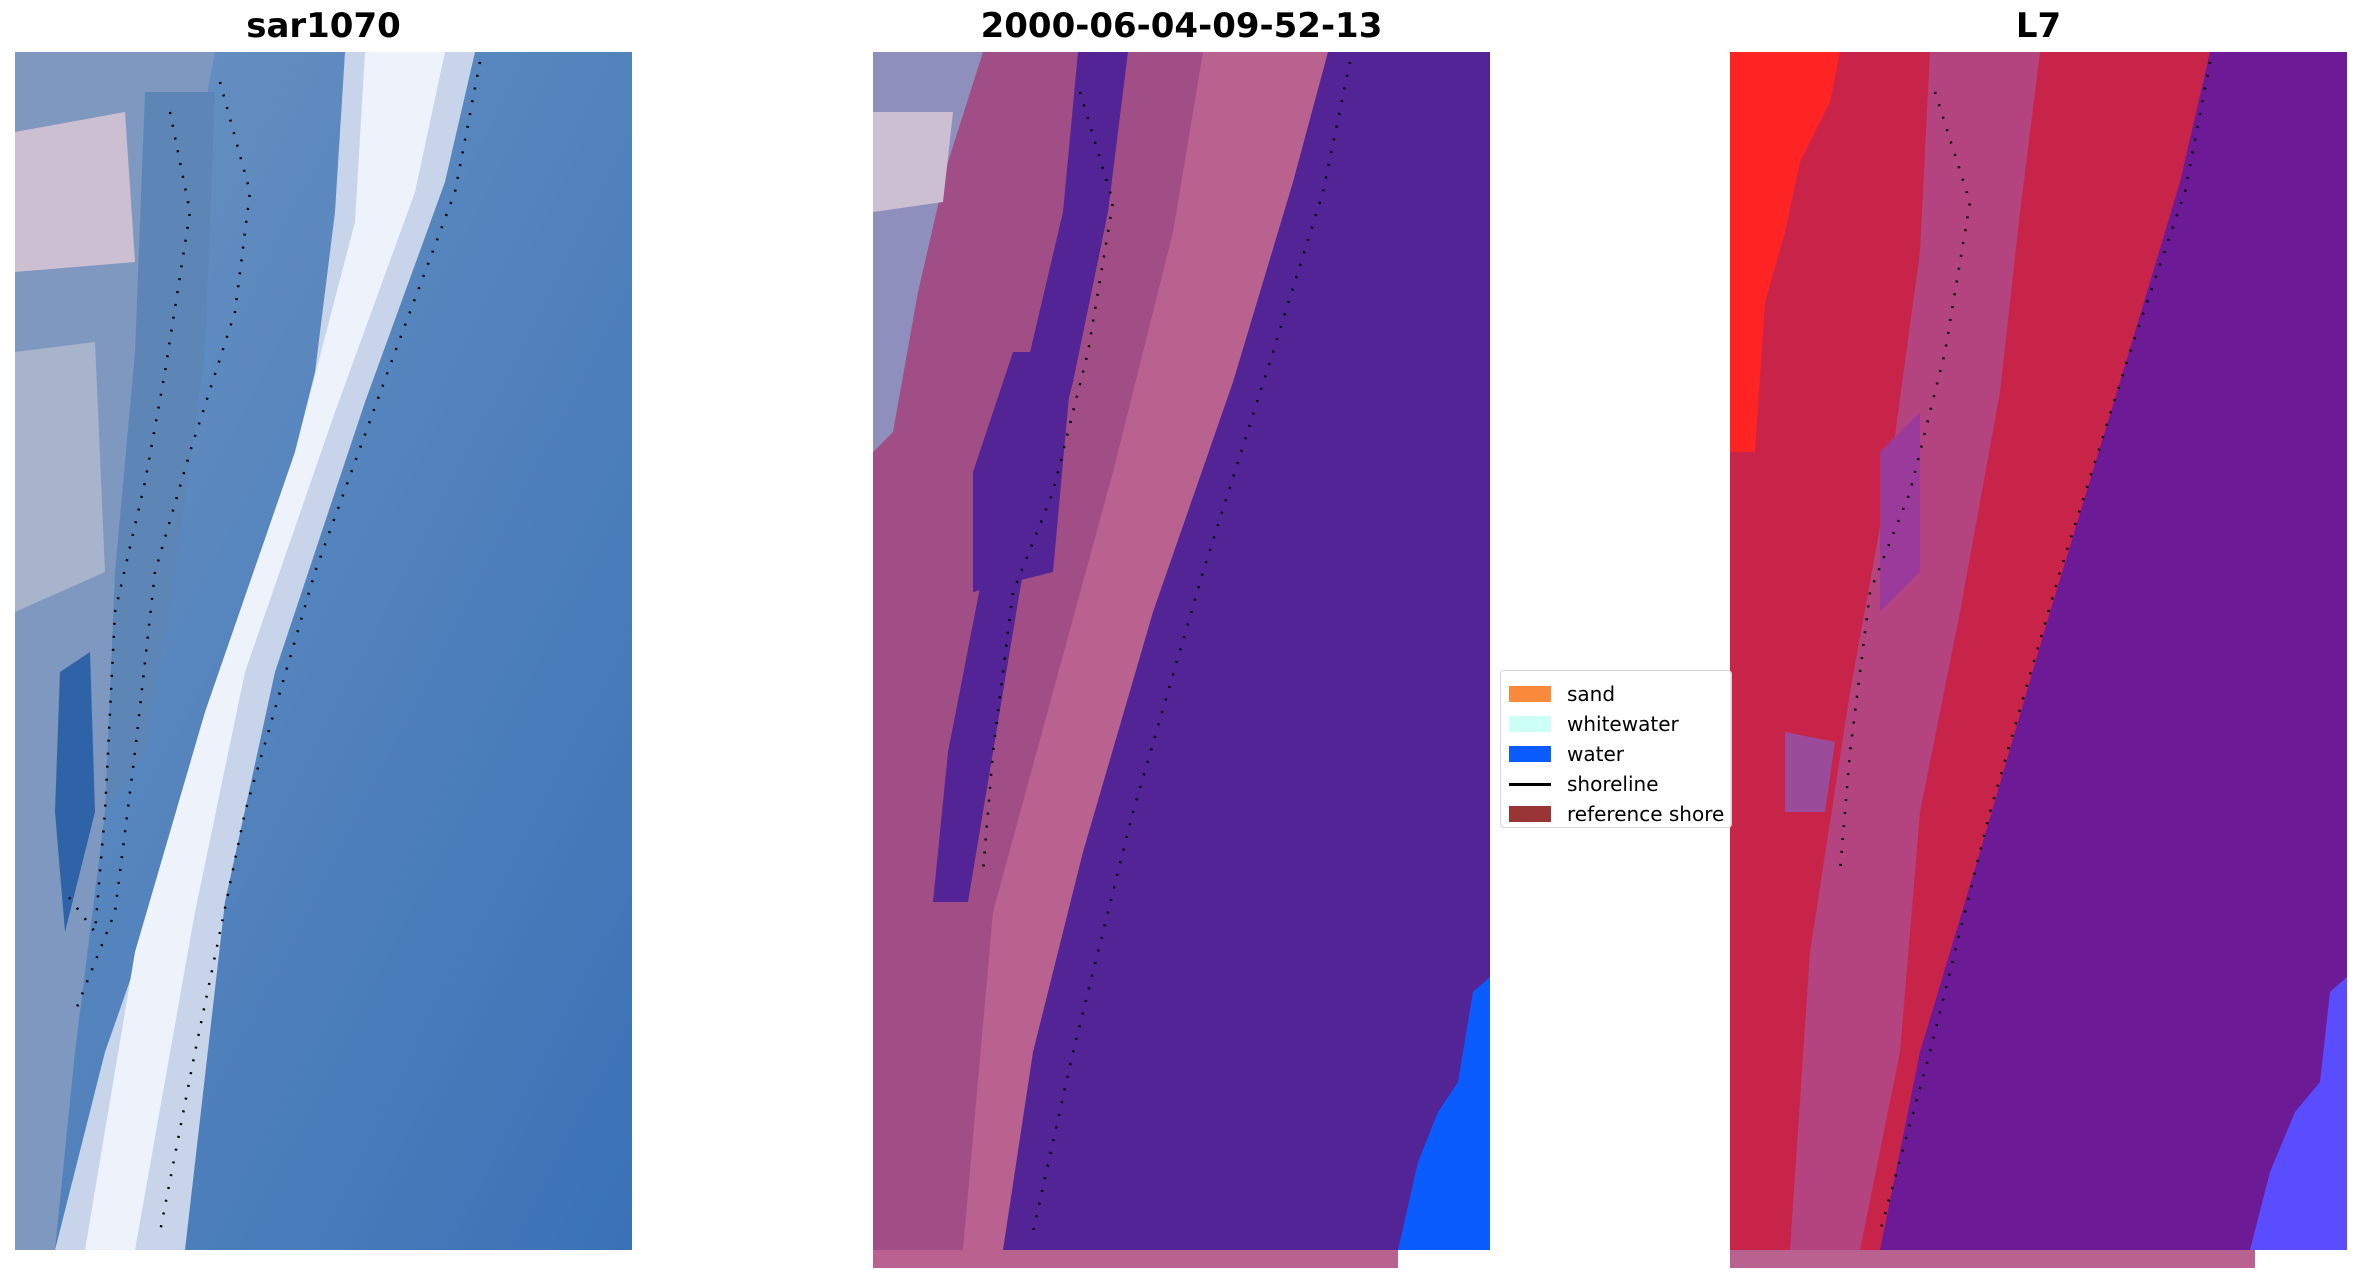 The width and height of the screenshot is (2361, 1283). What do you see at coordinates (1530, 784) in the screenshot?
I see `legend-line-shoreline` at bounding box center [1530, 784].